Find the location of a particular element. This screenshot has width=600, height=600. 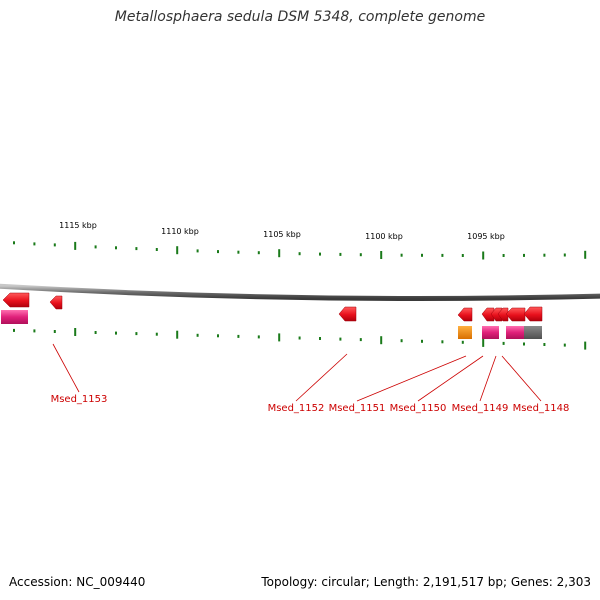

gene-label: Msed_1148 is located at coordinates (541, 408).